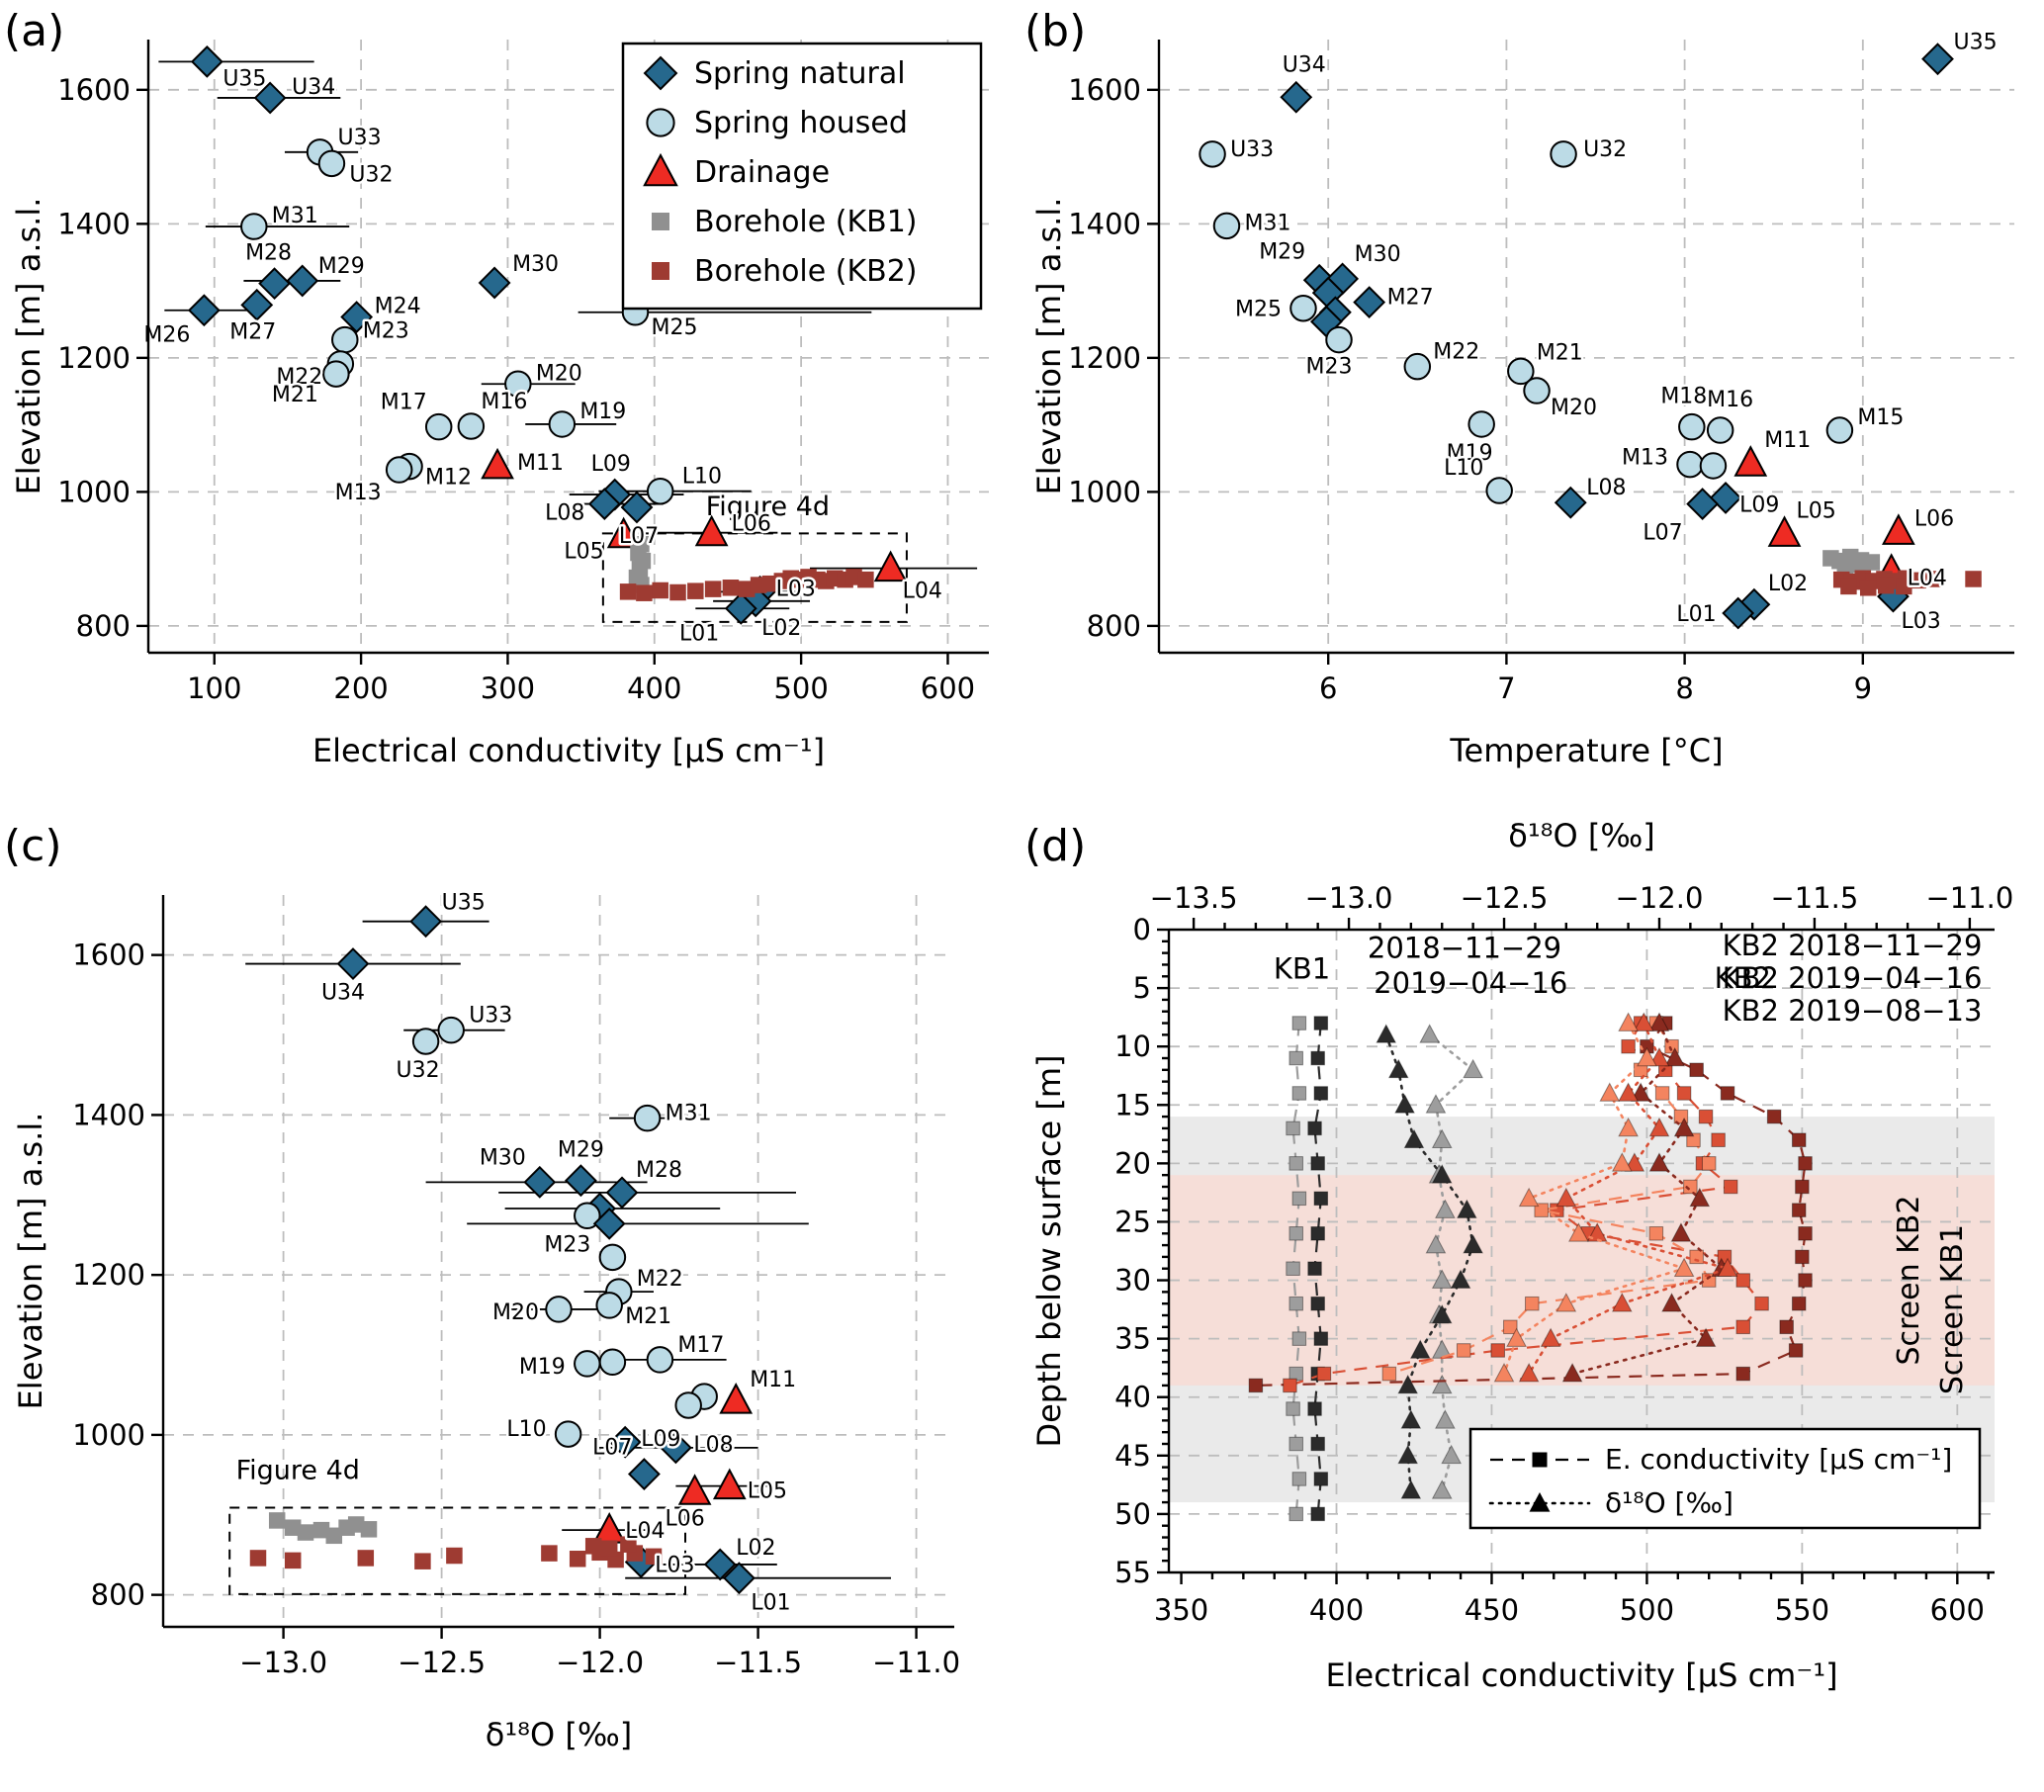 The height and width of the screenshot is (1792, 2044). Describe the element at coordinates (801, 123) in the screenshot. I see `legend-label: Spring housed` at that location.